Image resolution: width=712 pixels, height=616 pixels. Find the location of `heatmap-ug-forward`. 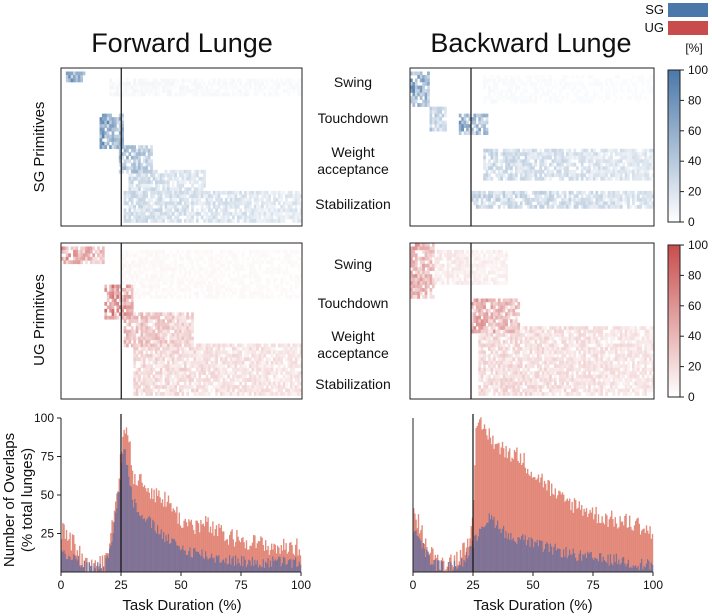

heatmap-ug-forward is located at coordinates (181, 321).